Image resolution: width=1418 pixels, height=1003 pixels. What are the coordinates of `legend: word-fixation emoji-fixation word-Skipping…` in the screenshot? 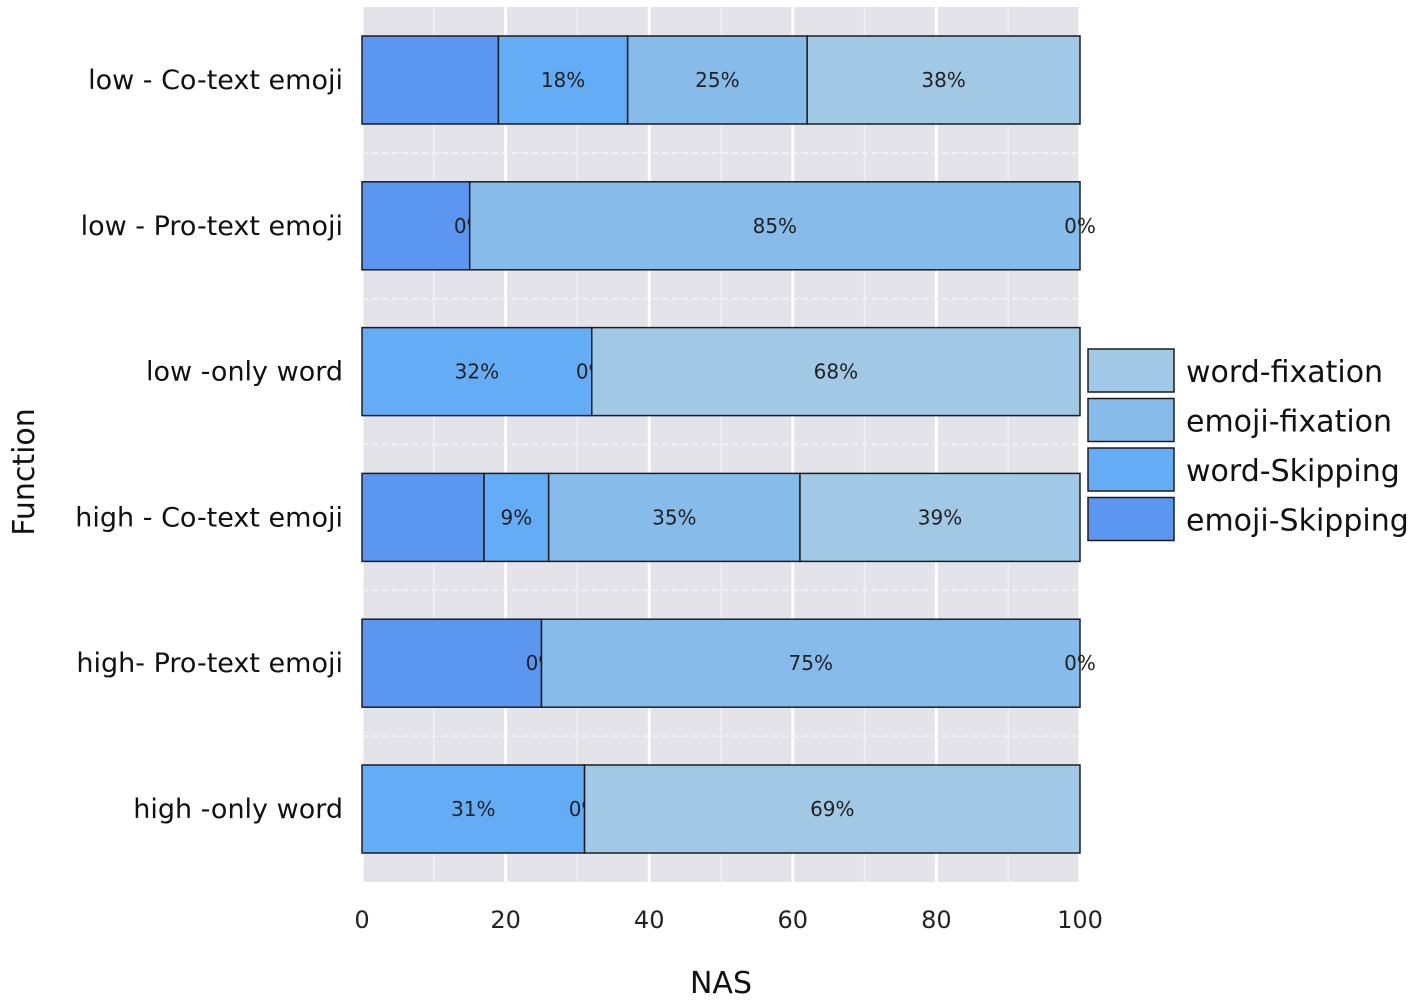 It's located at (1248, 445).